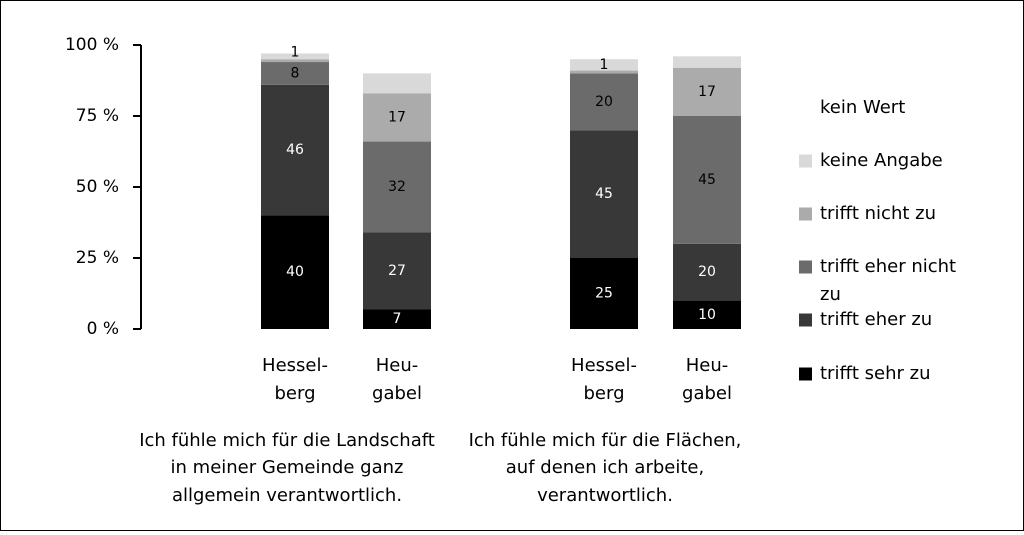  I want to click on group-caption: Ich fühle mich für die Flächen,, so click(605, 440).